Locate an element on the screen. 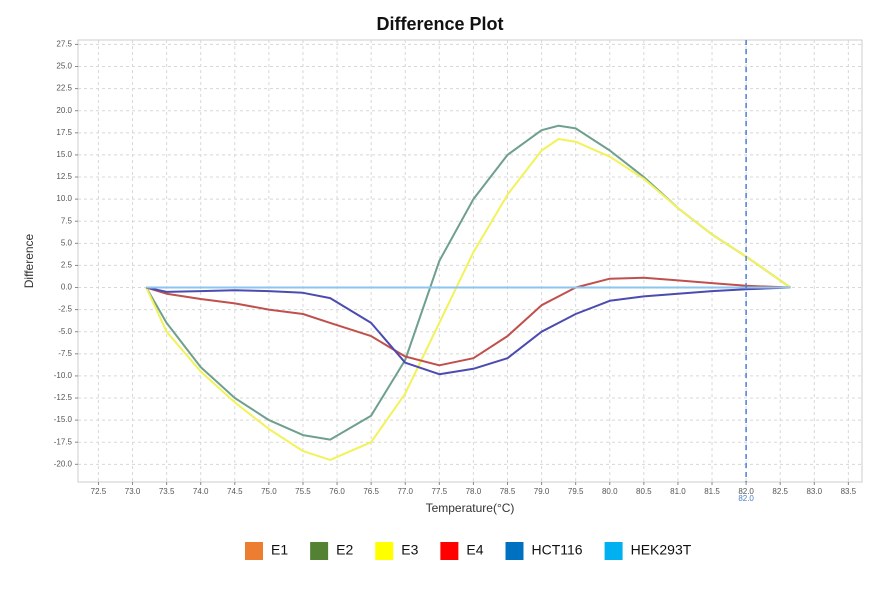  y-tick-label: -5.0 is located at coordinates (65, 331).